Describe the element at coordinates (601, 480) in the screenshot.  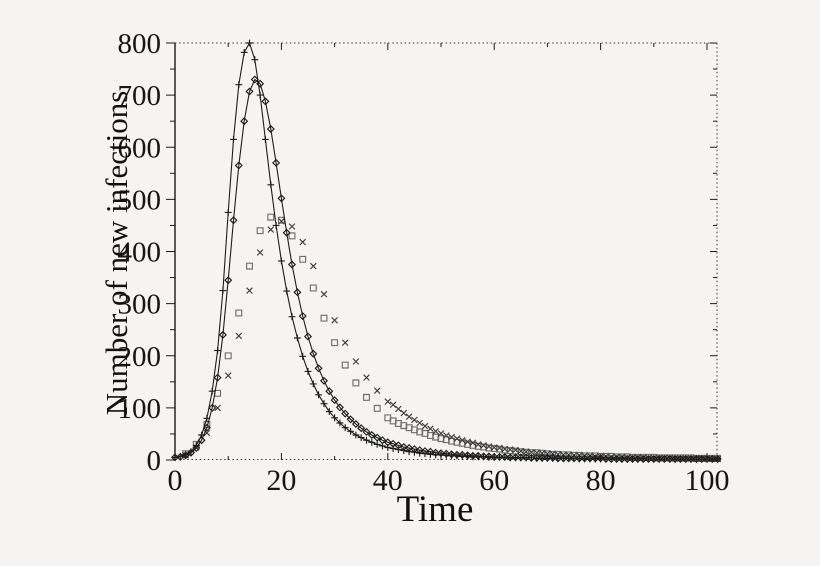
I see `x-tick-label: 80` at that location.